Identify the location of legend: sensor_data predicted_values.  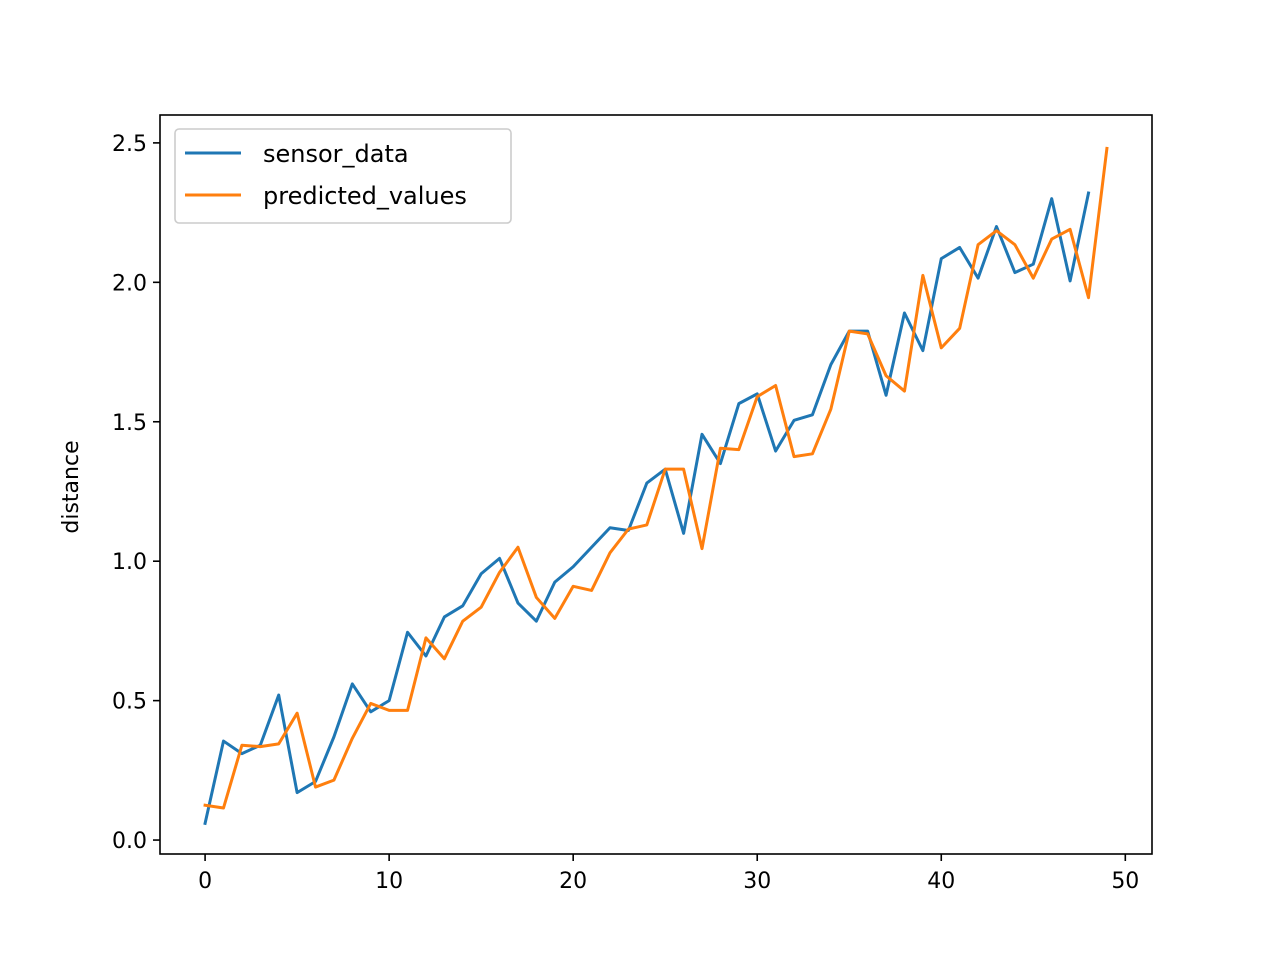
(343, 176).